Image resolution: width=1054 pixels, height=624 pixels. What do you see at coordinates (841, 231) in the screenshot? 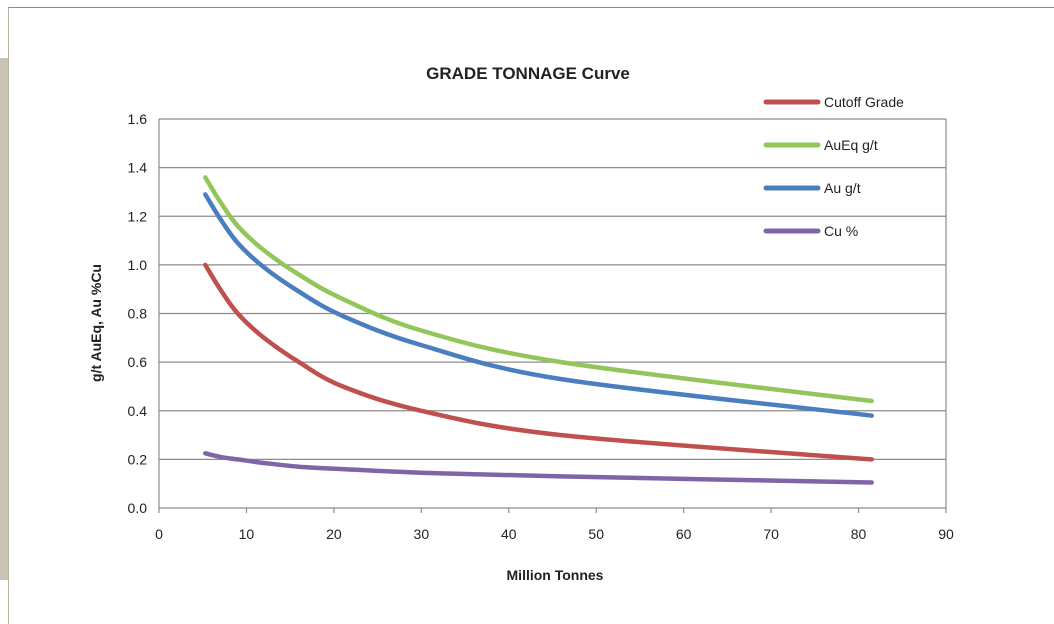
I see `legend-label: Cu %` at bounding box center [841, 231].